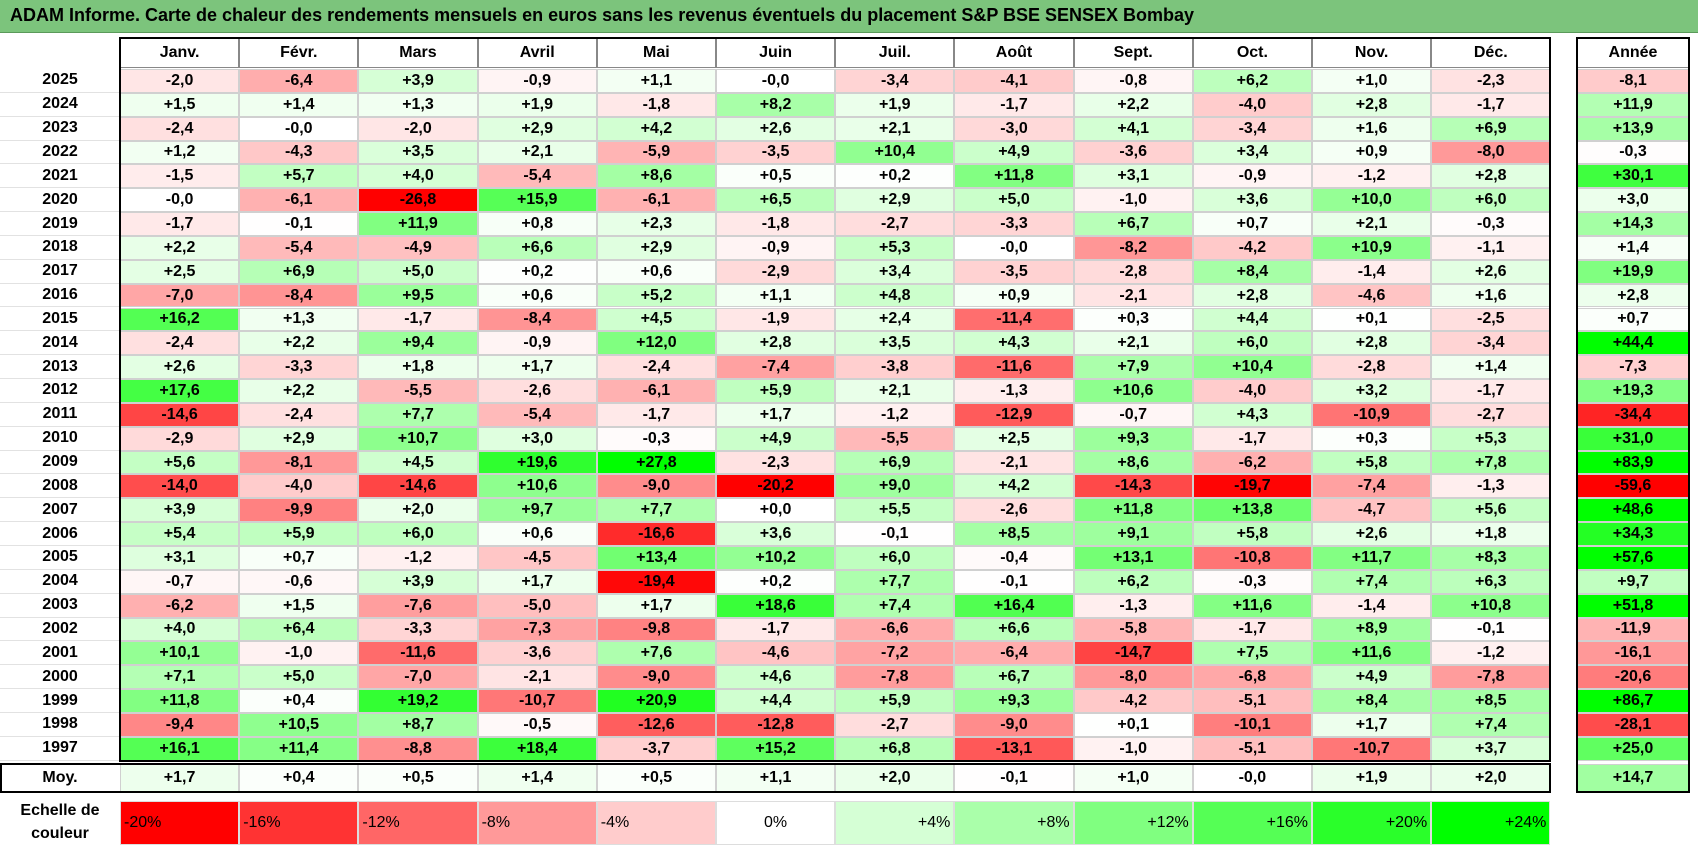 The image size is (1698, 848). Describe the element at coordinates (418, 462) in the screenshot. I see `heatmap-cell: +4,5` at that location.